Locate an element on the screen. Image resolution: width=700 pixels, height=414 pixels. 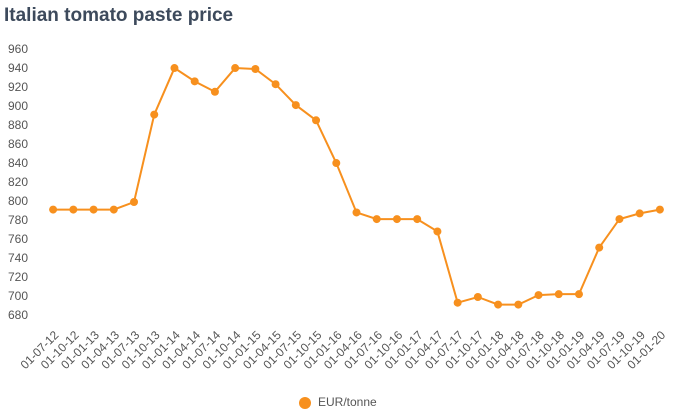
legend-marker is located at coordinates (305, 403).